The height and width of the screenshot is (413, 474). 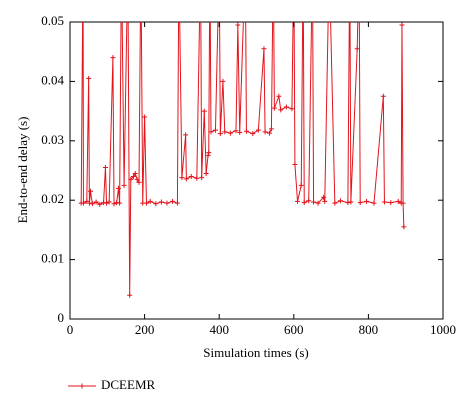 I want to click on x-tick-label: 600, so click(x=294, y=329).